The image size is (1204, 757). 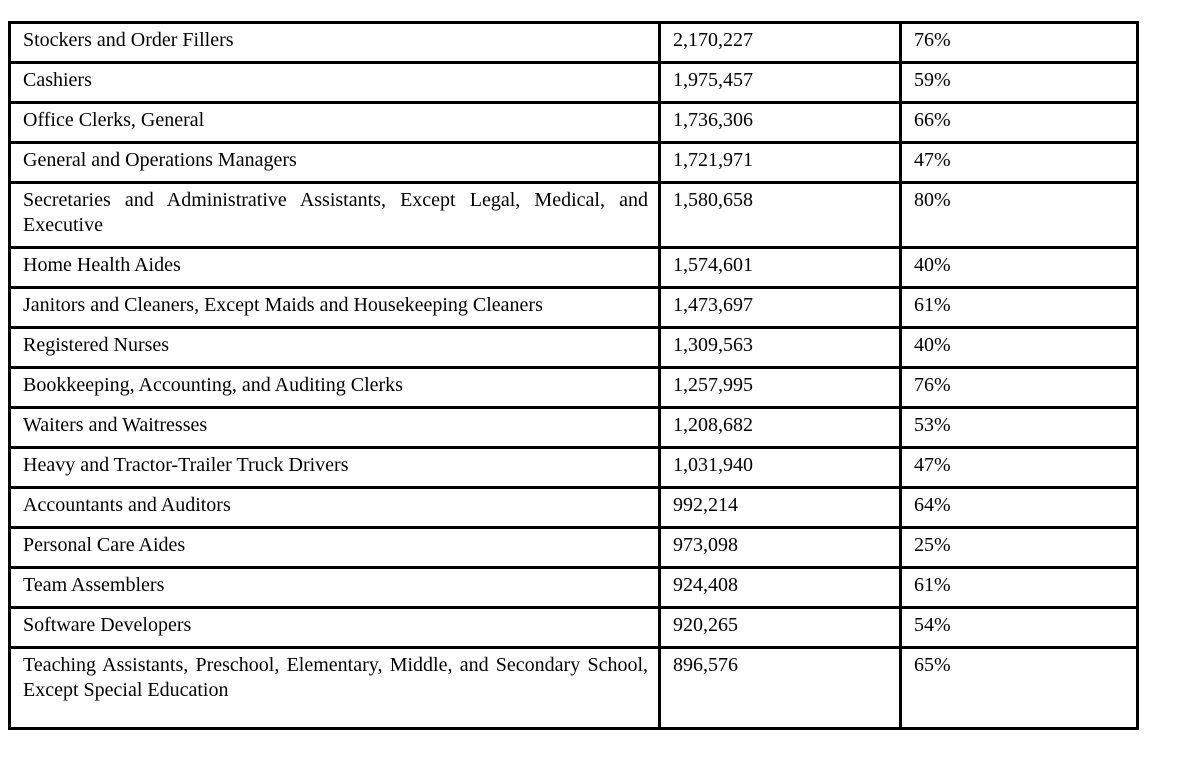 I want to click on percent-cell: 66%, so click(x=1019, y=122).